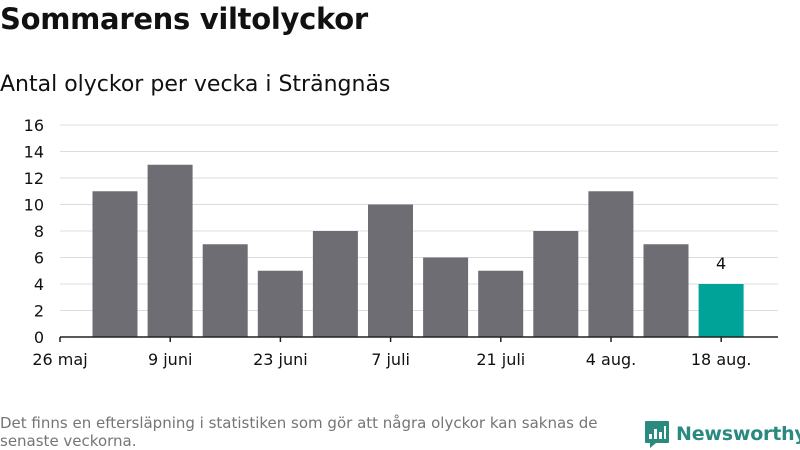 This screenshot has width=800, height=450. Describe the element at coordinates (34, 125) in the screenshot. I see `y-tick-label: 16` at that location.